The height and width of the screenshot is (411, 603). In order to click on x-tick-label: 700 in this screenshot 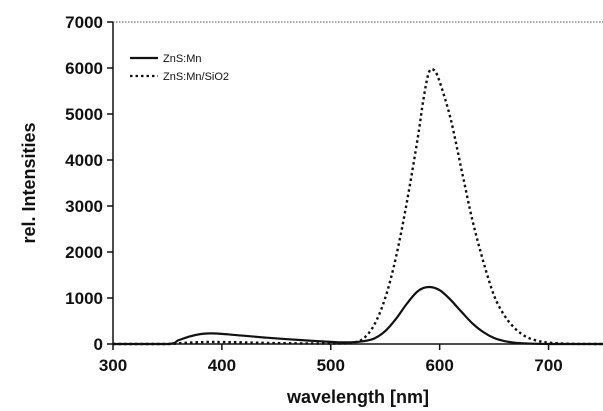, I will do `click(548, 365)`.